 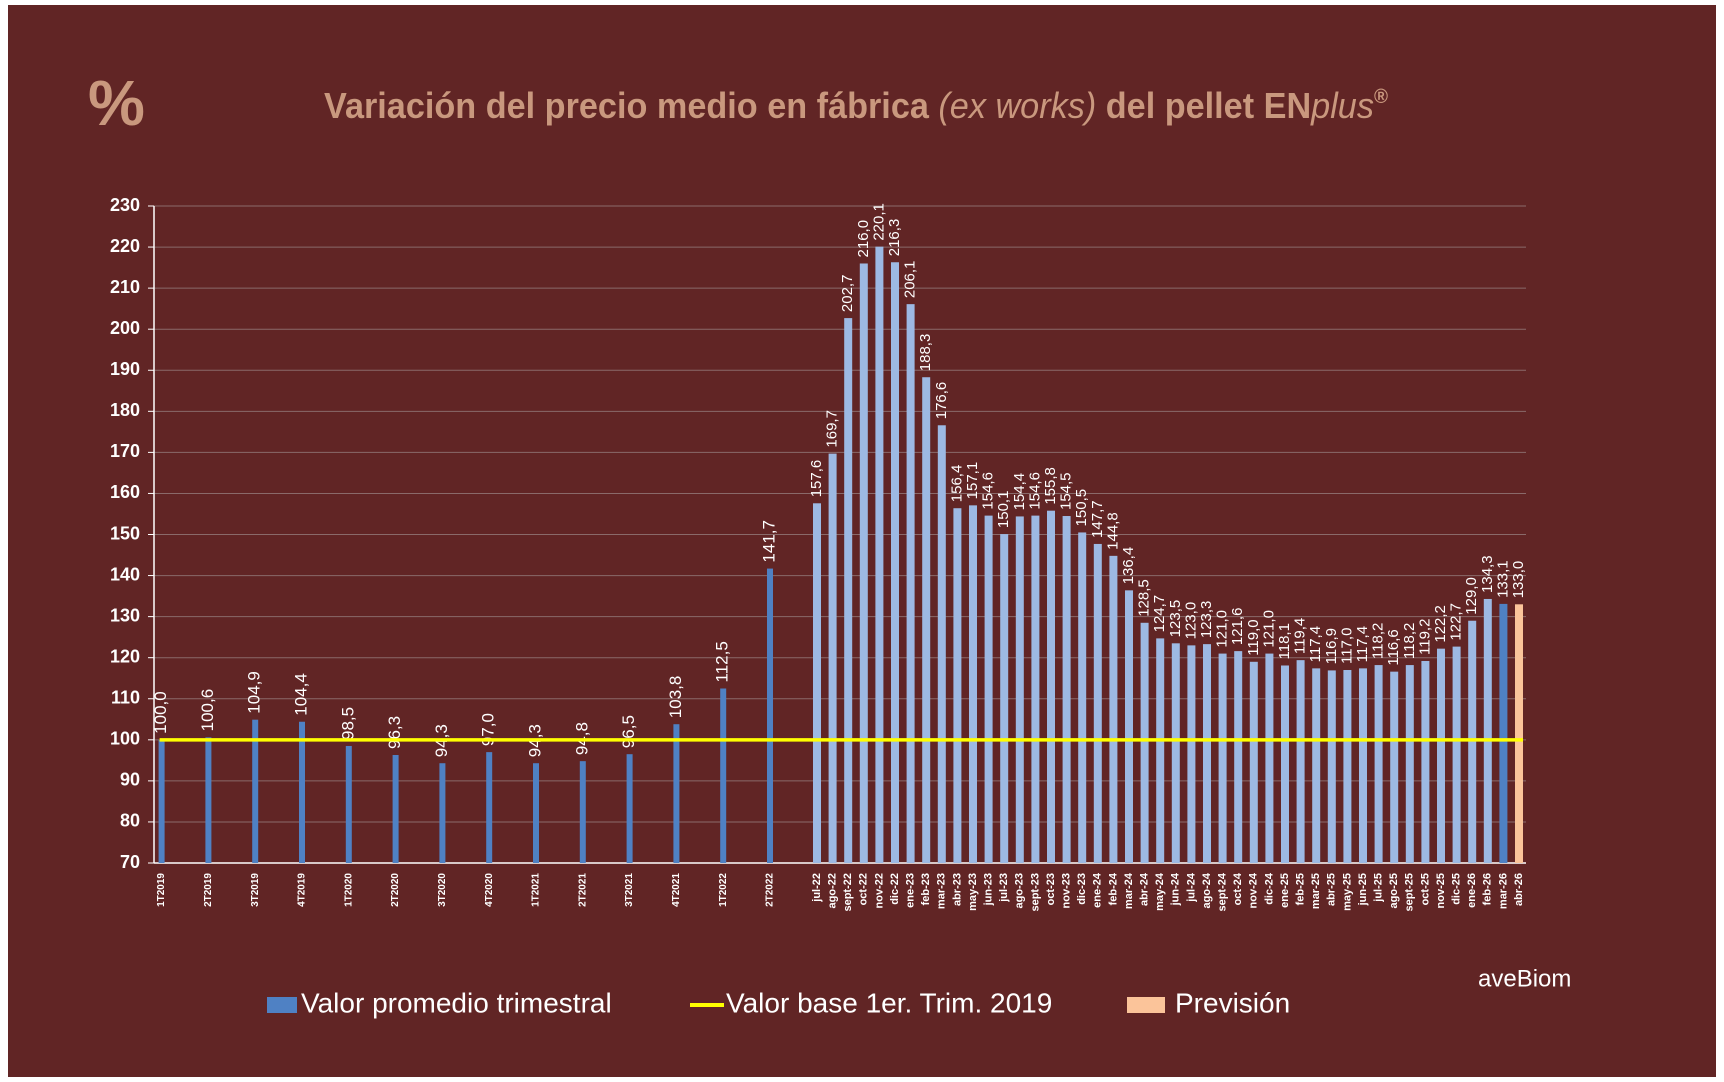 I want to click on x-tick-label: oct-25, so click(x=1425, y=889).